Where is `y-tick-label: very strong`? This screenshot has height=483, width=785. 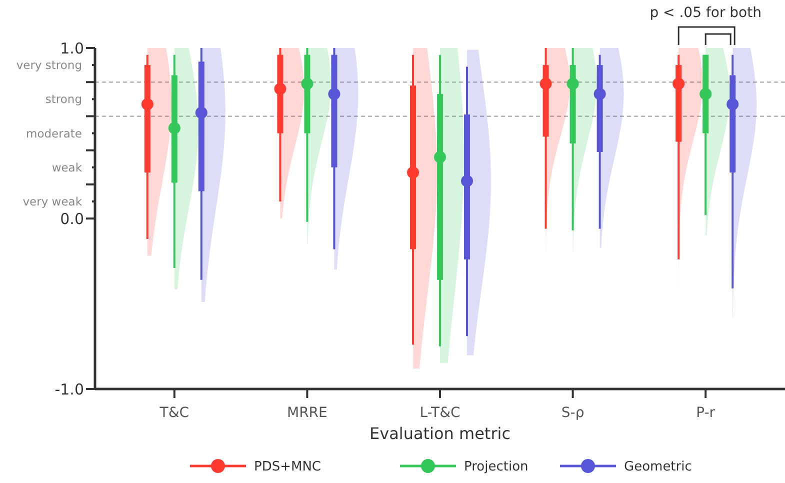
y-tick-label: very strong is located at coordinates (49, 65).